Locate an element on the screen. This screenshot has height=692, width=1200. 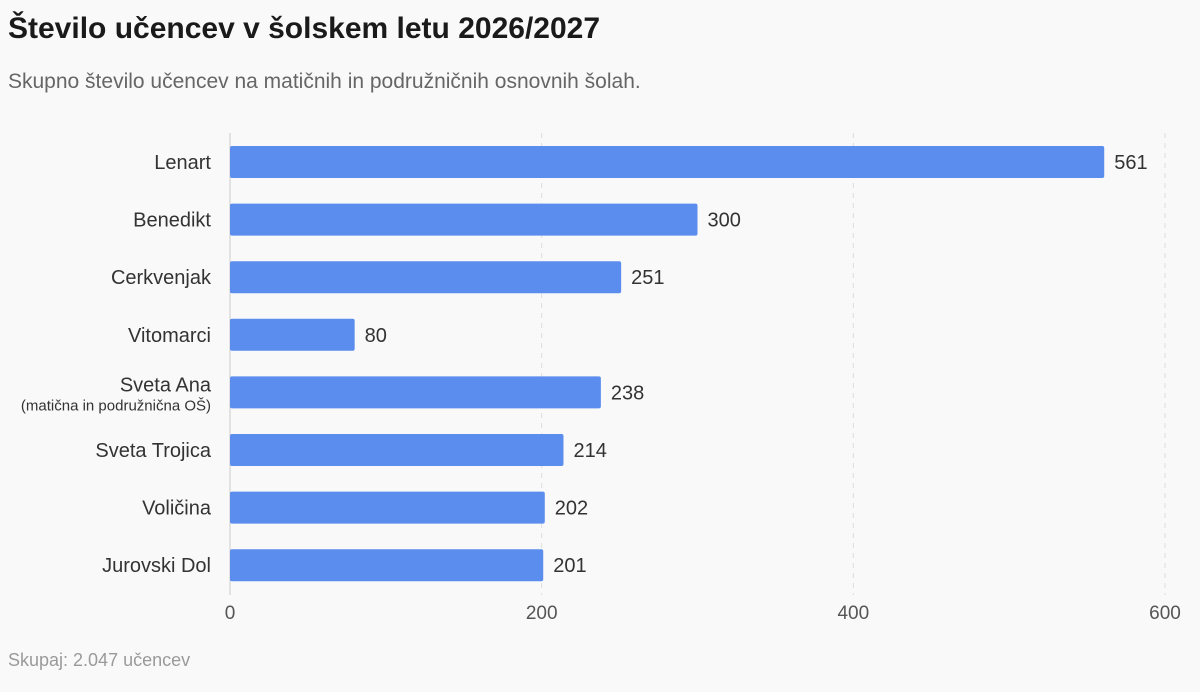
category-label: Benedikt is located at coordinates (172, 221).